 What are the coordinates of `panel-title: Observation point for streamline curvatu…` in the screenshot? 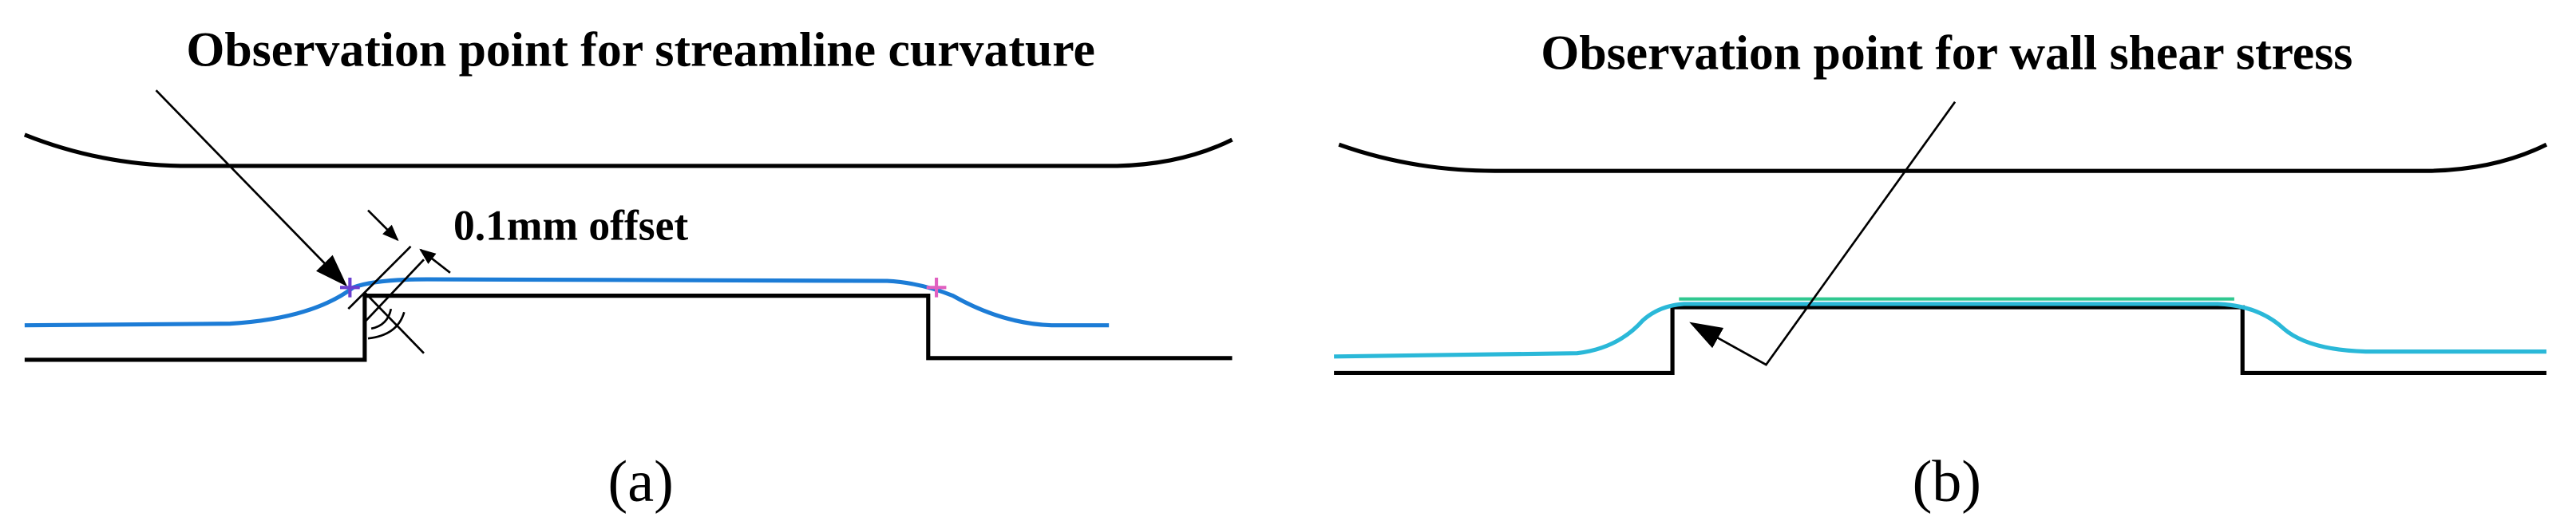 It's located at (641, 50).